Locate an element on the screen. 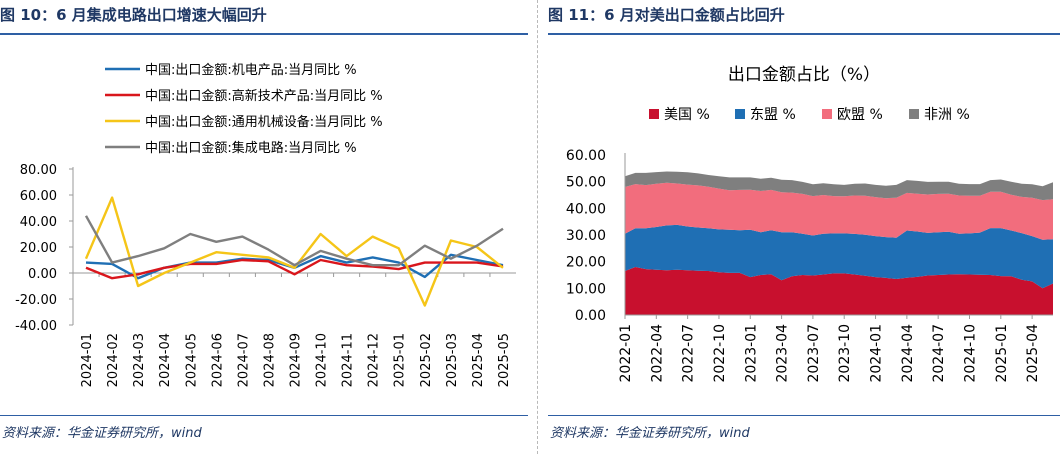 The height and width of the screenshot is (454, 1060). x-tick-label: 2022-07 is located at coordinates (689, 353).